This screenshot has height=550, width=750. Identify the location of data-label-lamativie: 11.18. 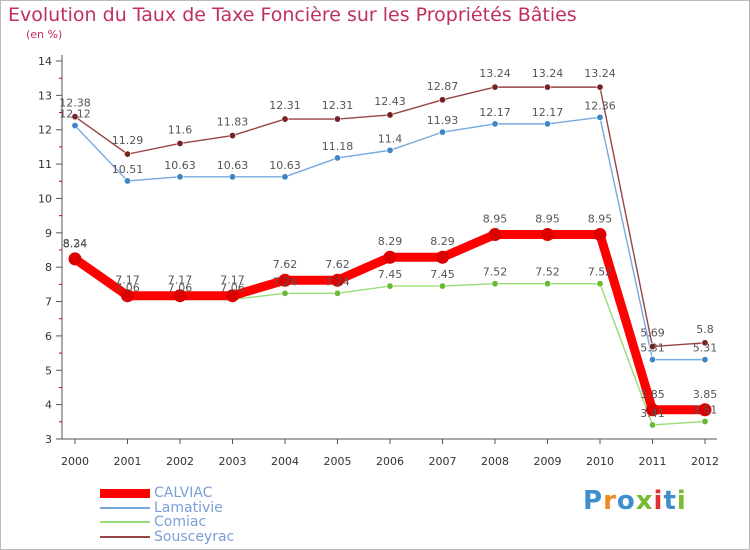
(338, 146).